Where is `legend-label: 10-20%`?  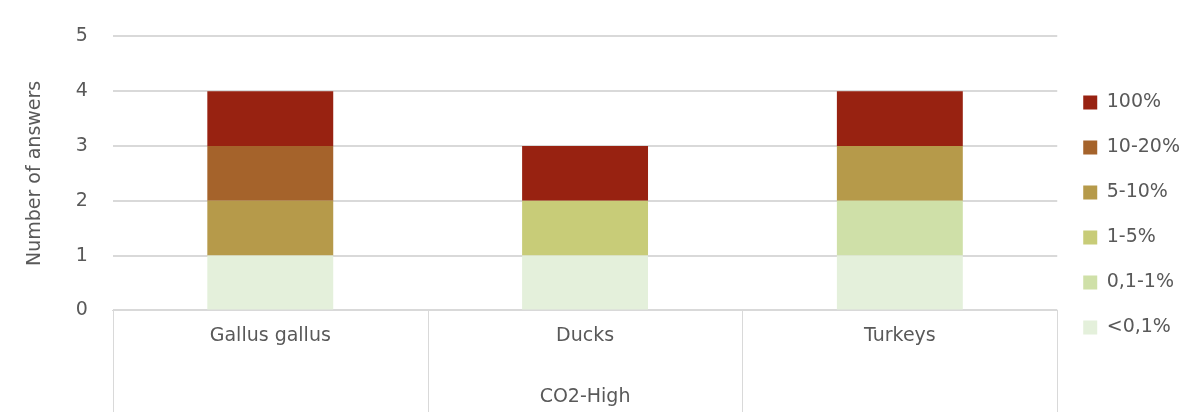
legend-label: 10-20% is located at coordinates (1143, 145).